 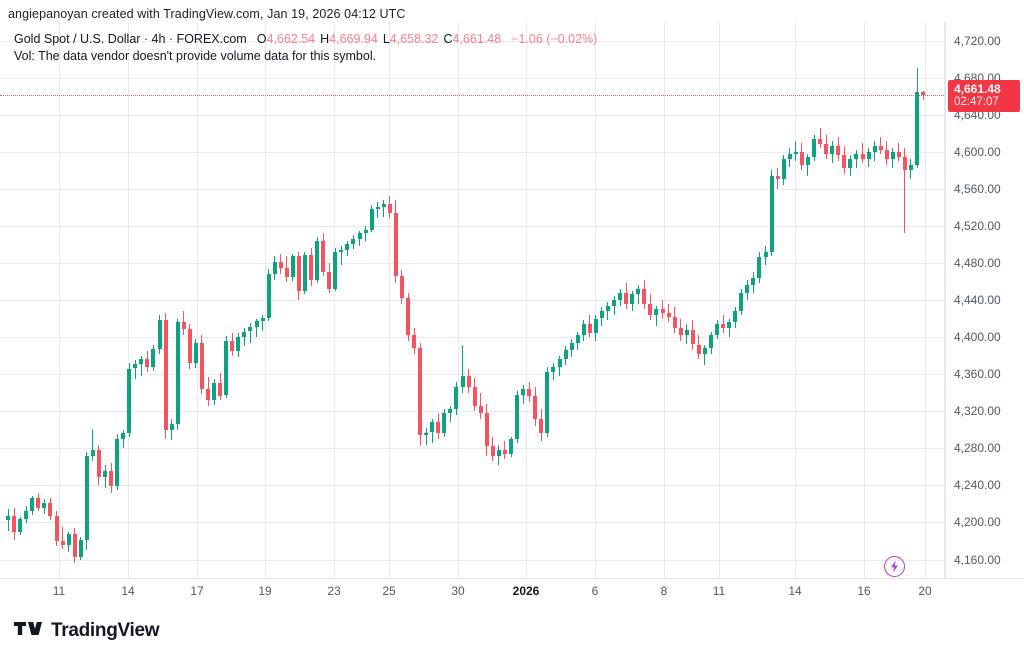 What do you see at coordinates (977, 262) in the screenshot?
I see `price-tick-label: 4,480.00` at bounding box center [977, 262].